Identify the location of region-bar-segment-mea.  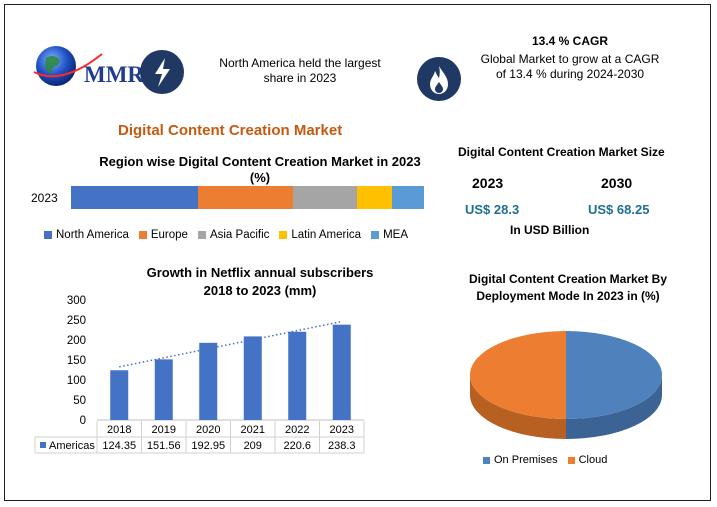
(408, 197).